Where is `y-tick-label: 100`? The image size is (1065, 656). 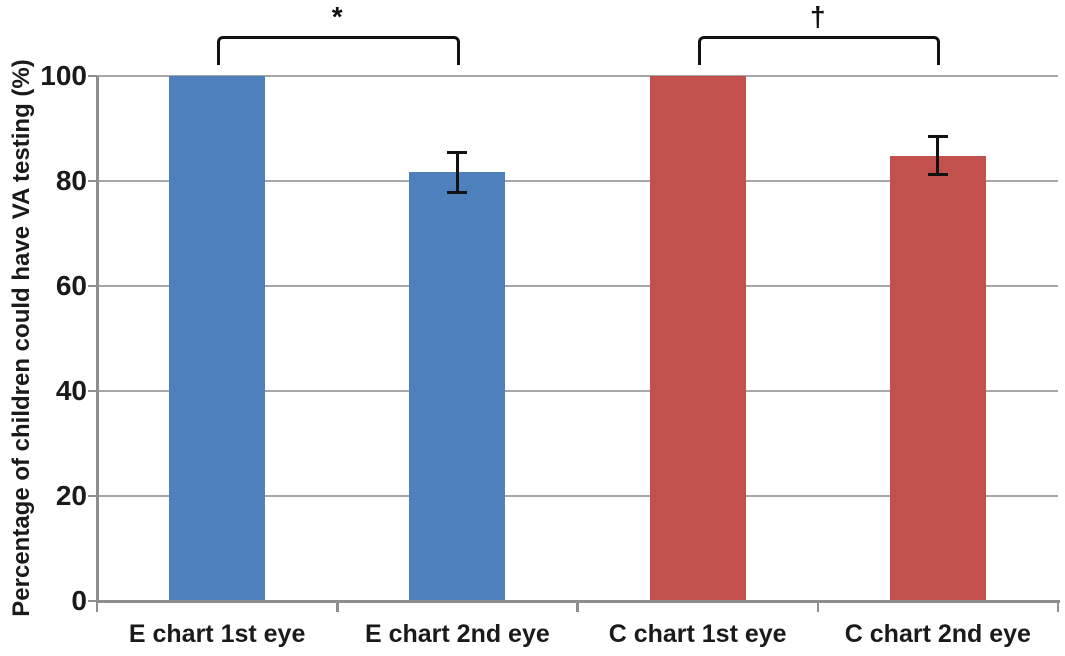 y-tick-label: 100 is located at coordinates (63, 75).